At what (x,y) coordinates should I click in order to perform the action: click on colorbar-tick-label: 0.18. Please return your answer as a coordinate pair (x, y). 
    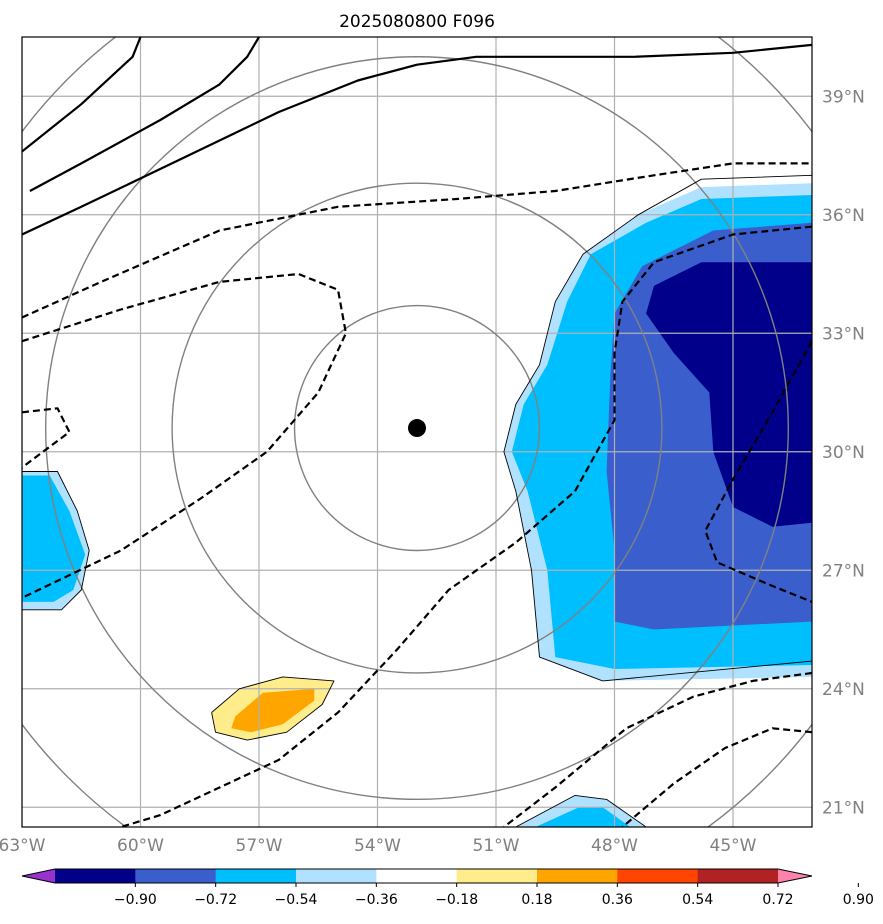
    Looking at the image, I should click on (536, 900).